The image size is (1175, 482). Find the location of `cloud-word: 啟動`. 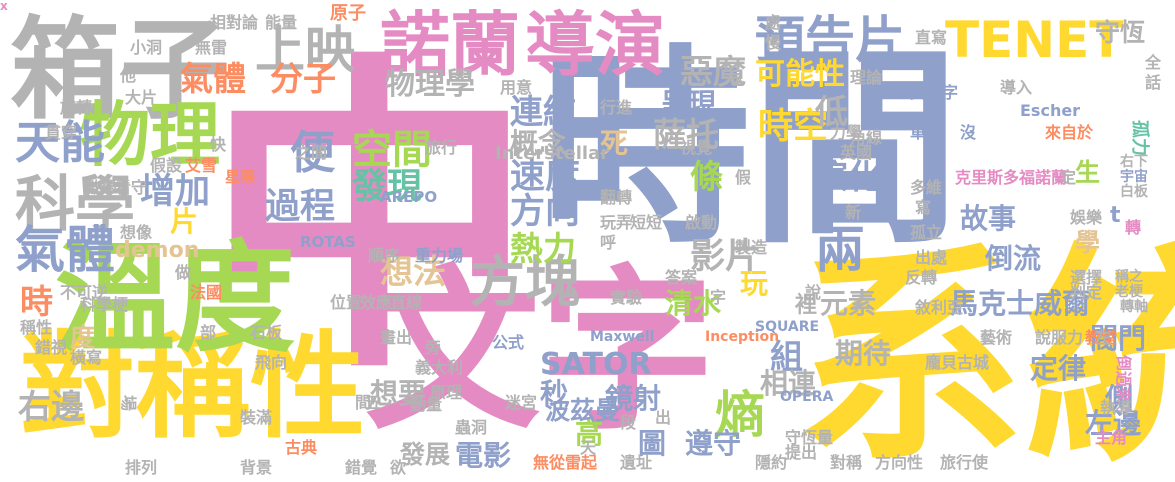

cloud-word: 啟動 is located at coordinates (701, 222).